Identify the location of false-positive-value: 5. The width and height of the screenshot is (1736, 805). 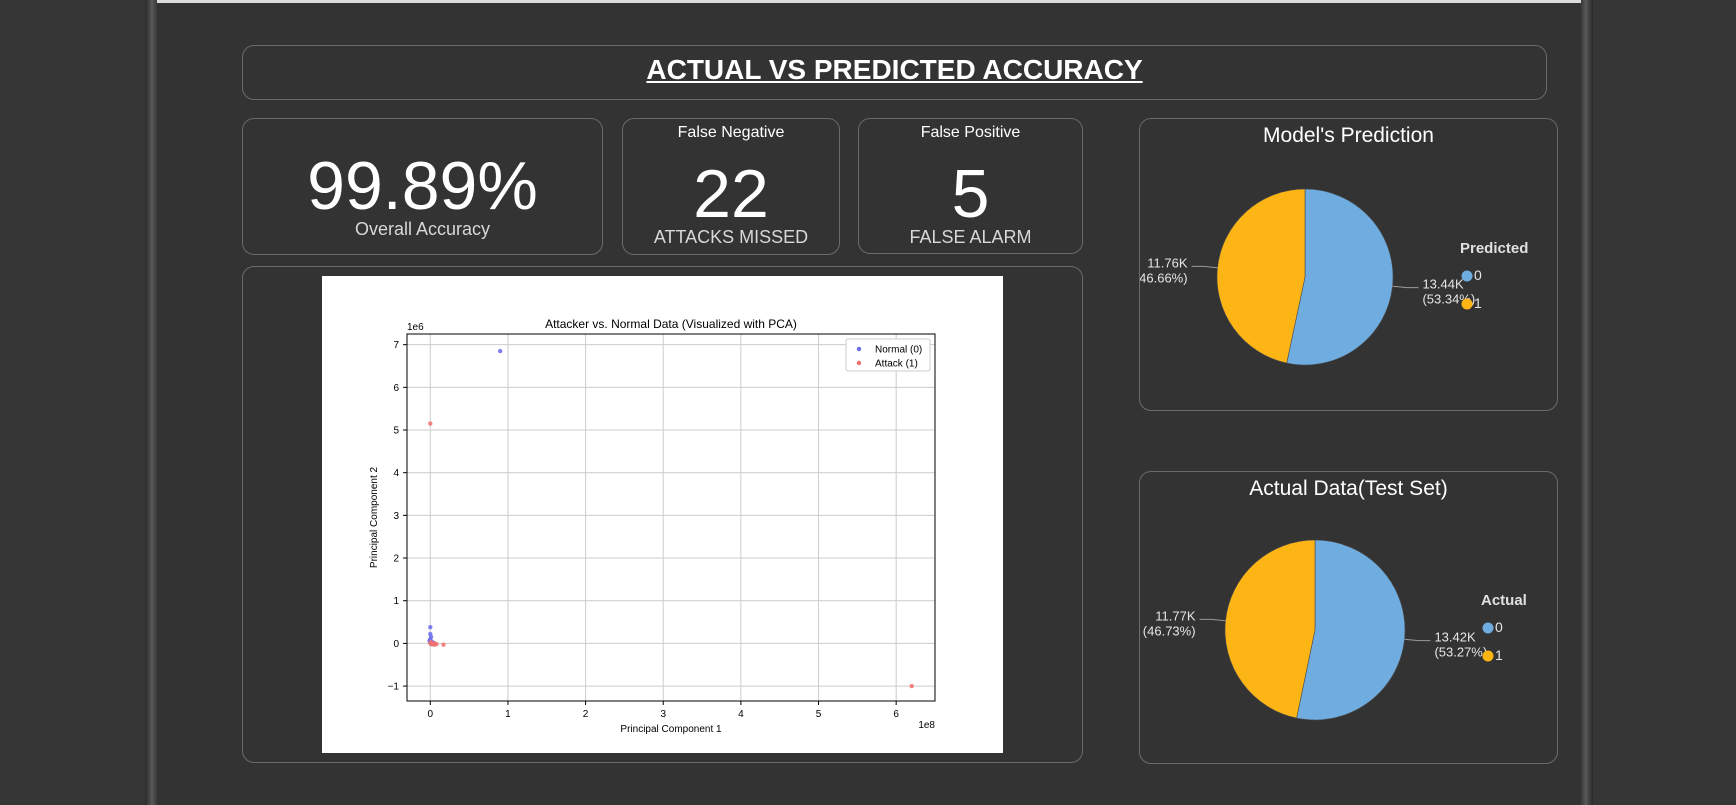
(970, 194).